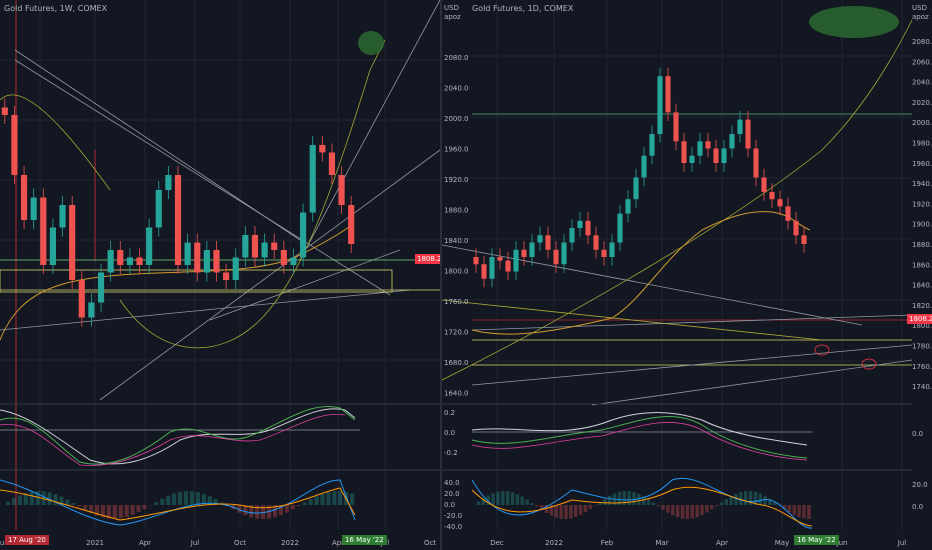  What do you see at coordinates (922, 367) in the screenshot?
I see `axis-tick-label: 1760.0` at bounding box center [922, 367].